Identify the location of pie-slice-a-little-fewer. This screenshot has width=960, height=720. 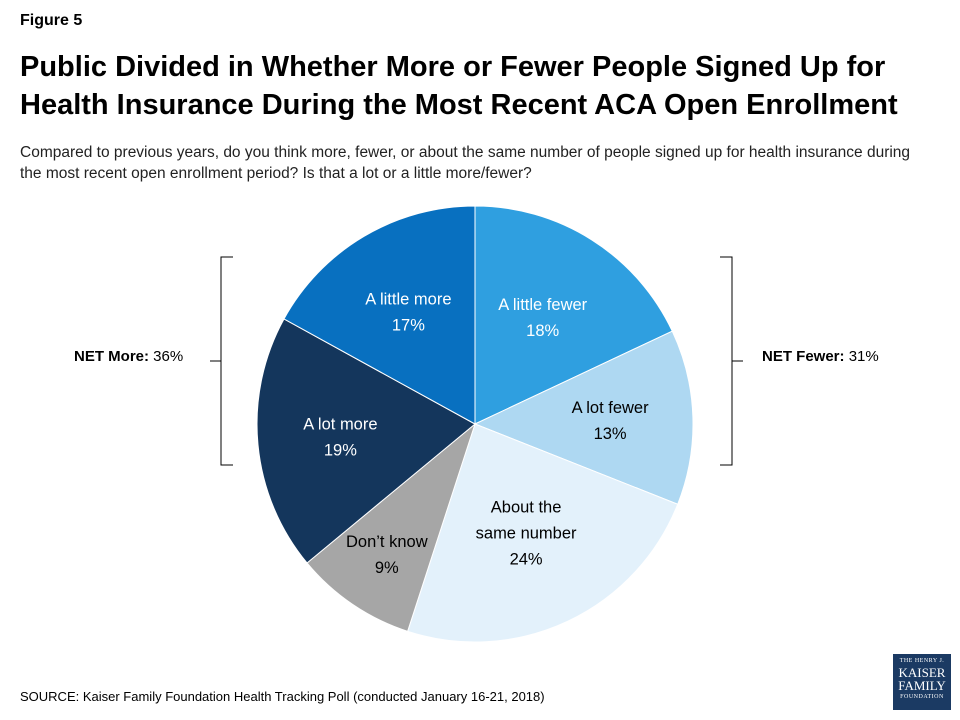
(573, 315).